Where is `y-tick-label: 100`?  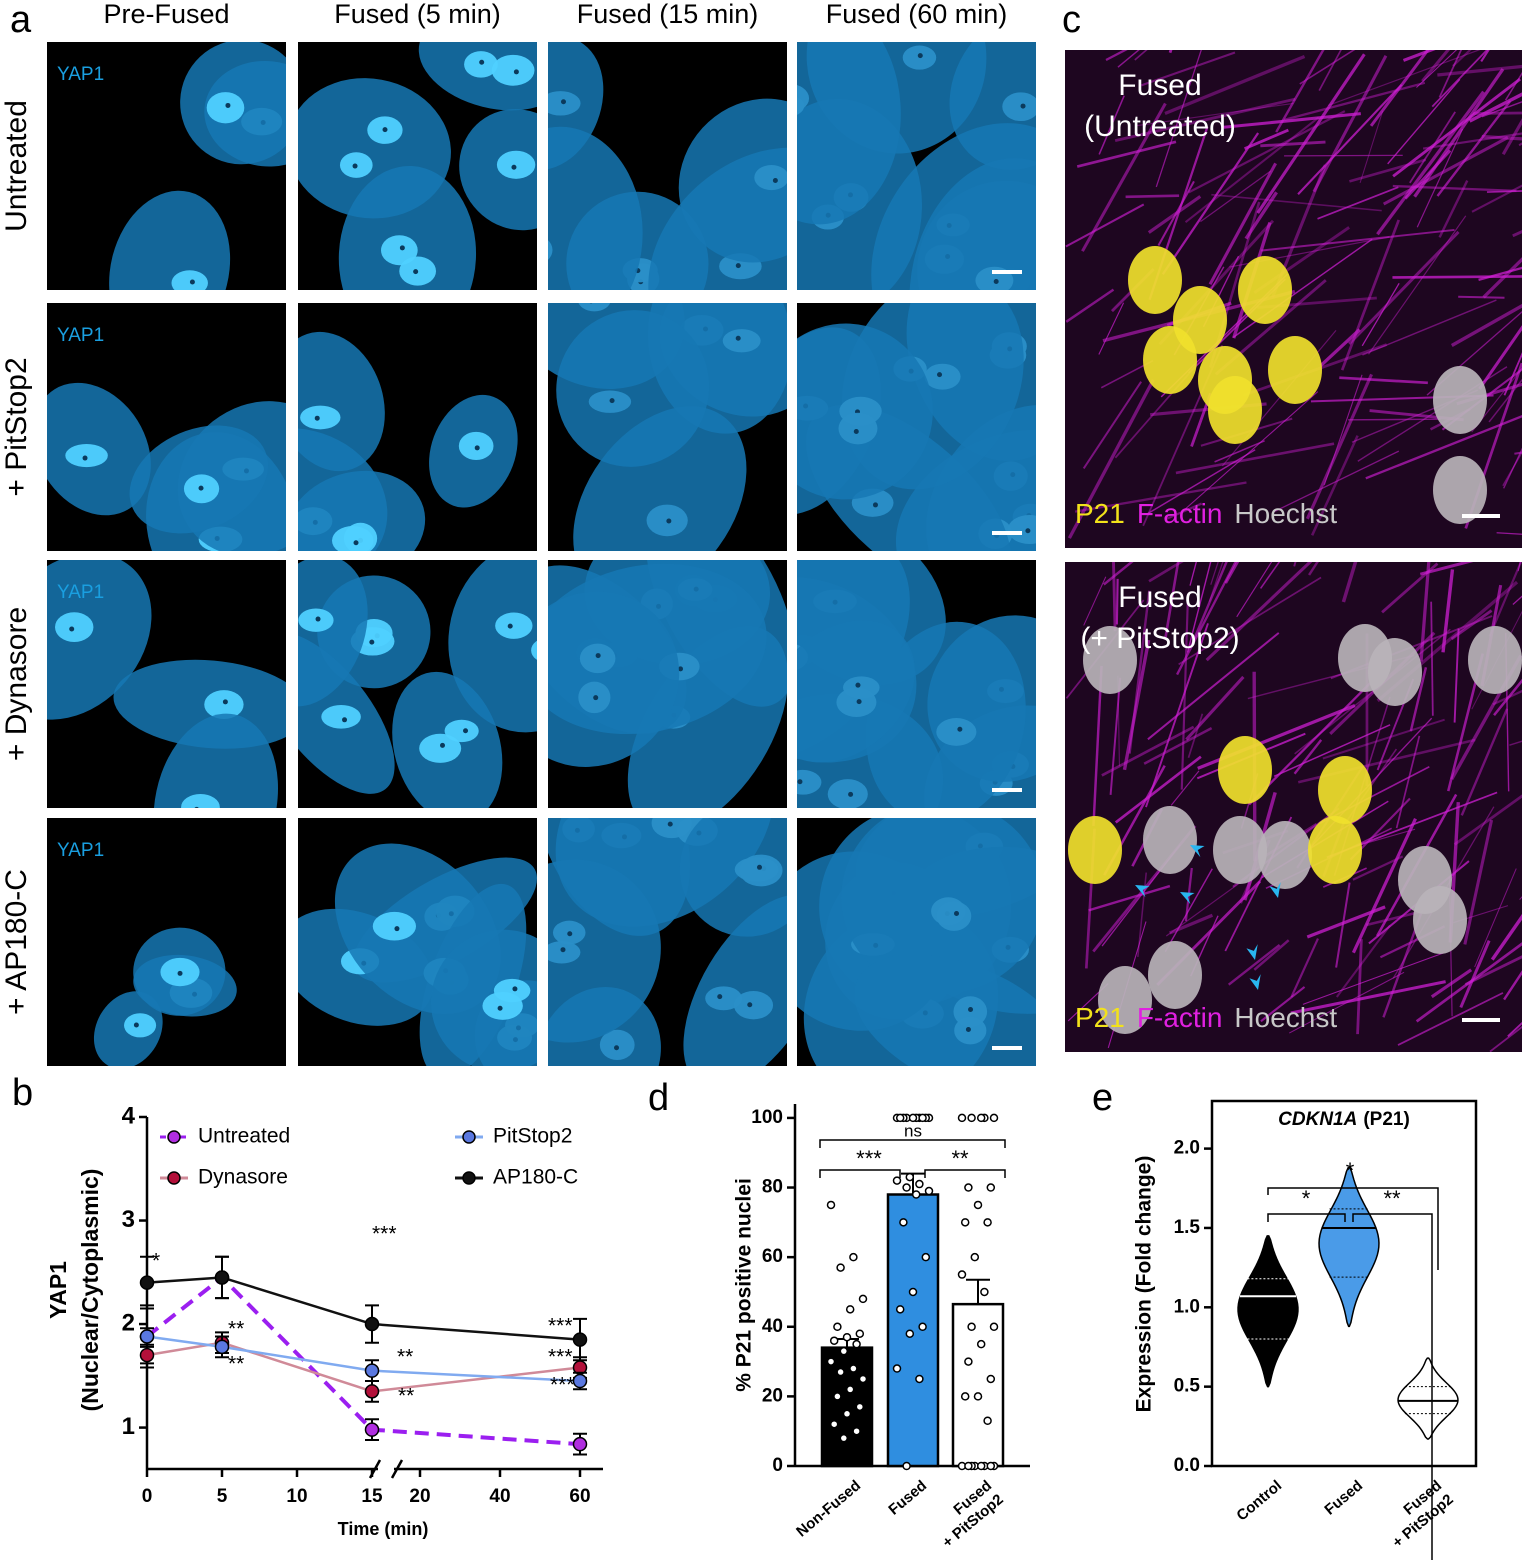 y-tick-label: 100 is located at coordinates (767, 1117).